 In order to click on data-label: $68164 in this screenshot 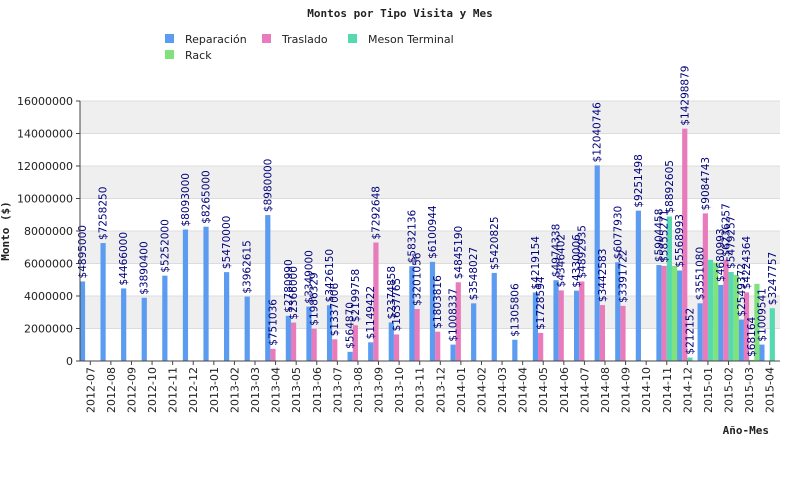, I will do `click(752, 336)`.